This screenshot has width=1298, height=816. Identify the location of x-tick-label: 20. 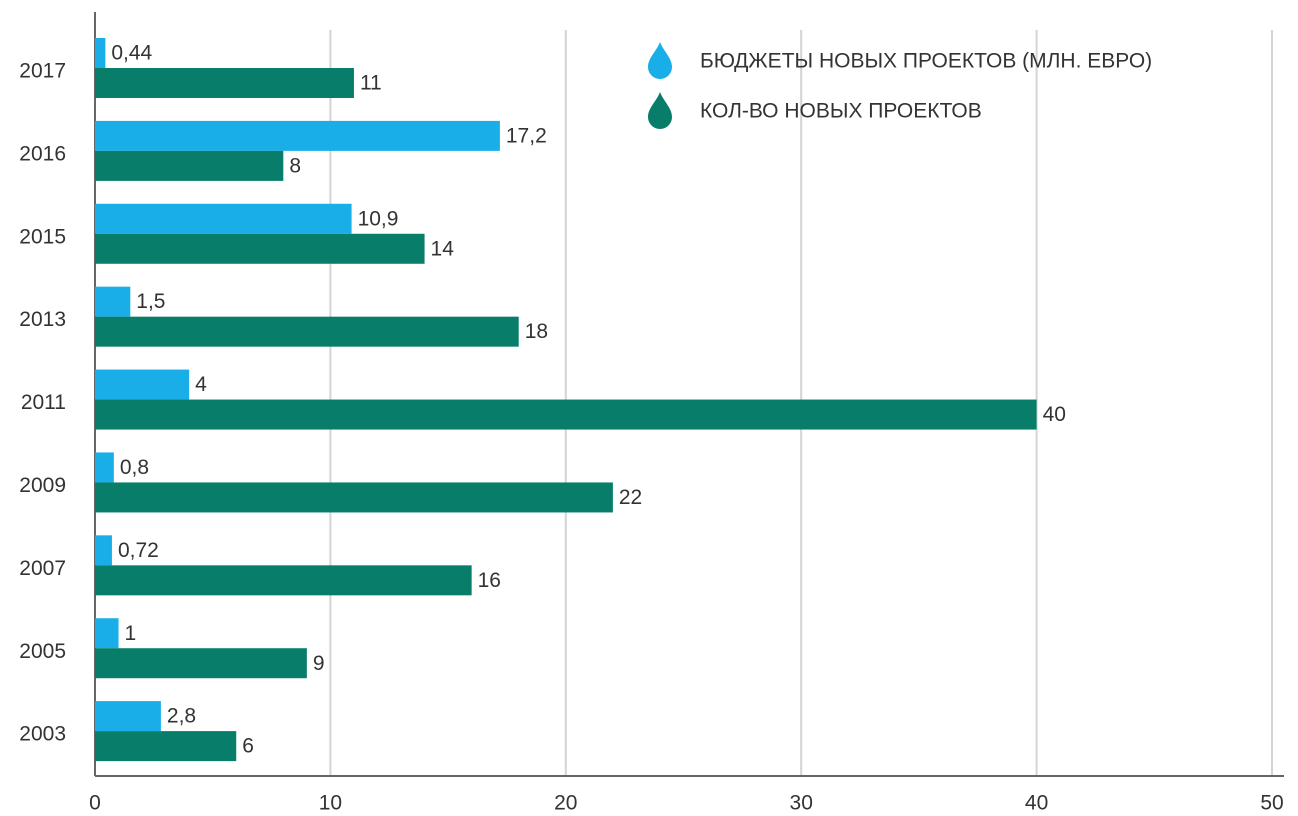
(565, 803).